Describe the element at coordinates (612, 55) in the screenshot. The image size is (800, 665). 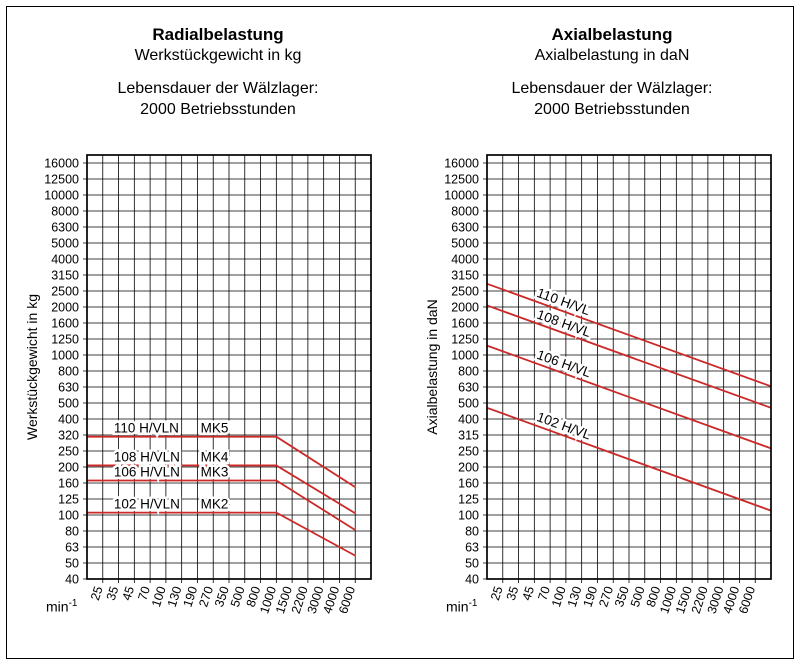
I see `axial-chart-subtitle: Axialbelastung in daN` at that location.